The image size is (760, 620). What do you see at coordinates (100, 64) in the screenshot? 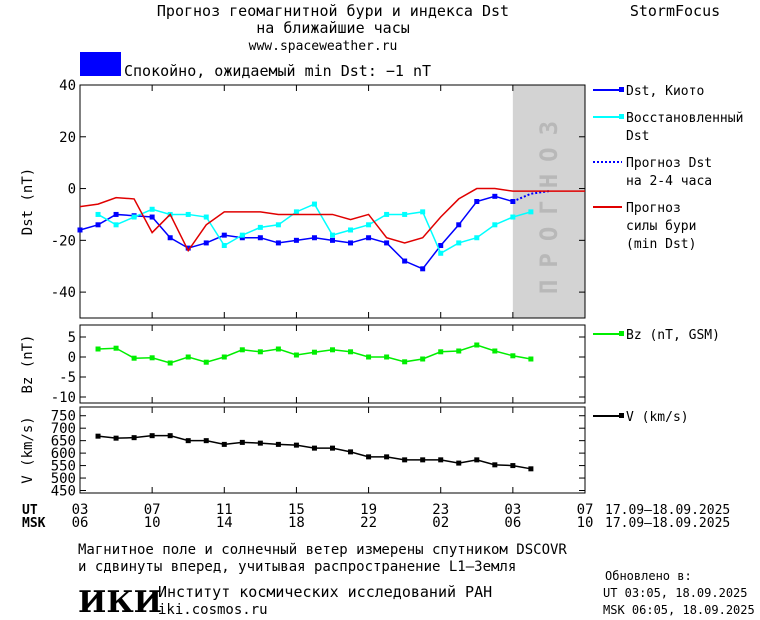
I see `status-box` at bounding box center [100, 64].